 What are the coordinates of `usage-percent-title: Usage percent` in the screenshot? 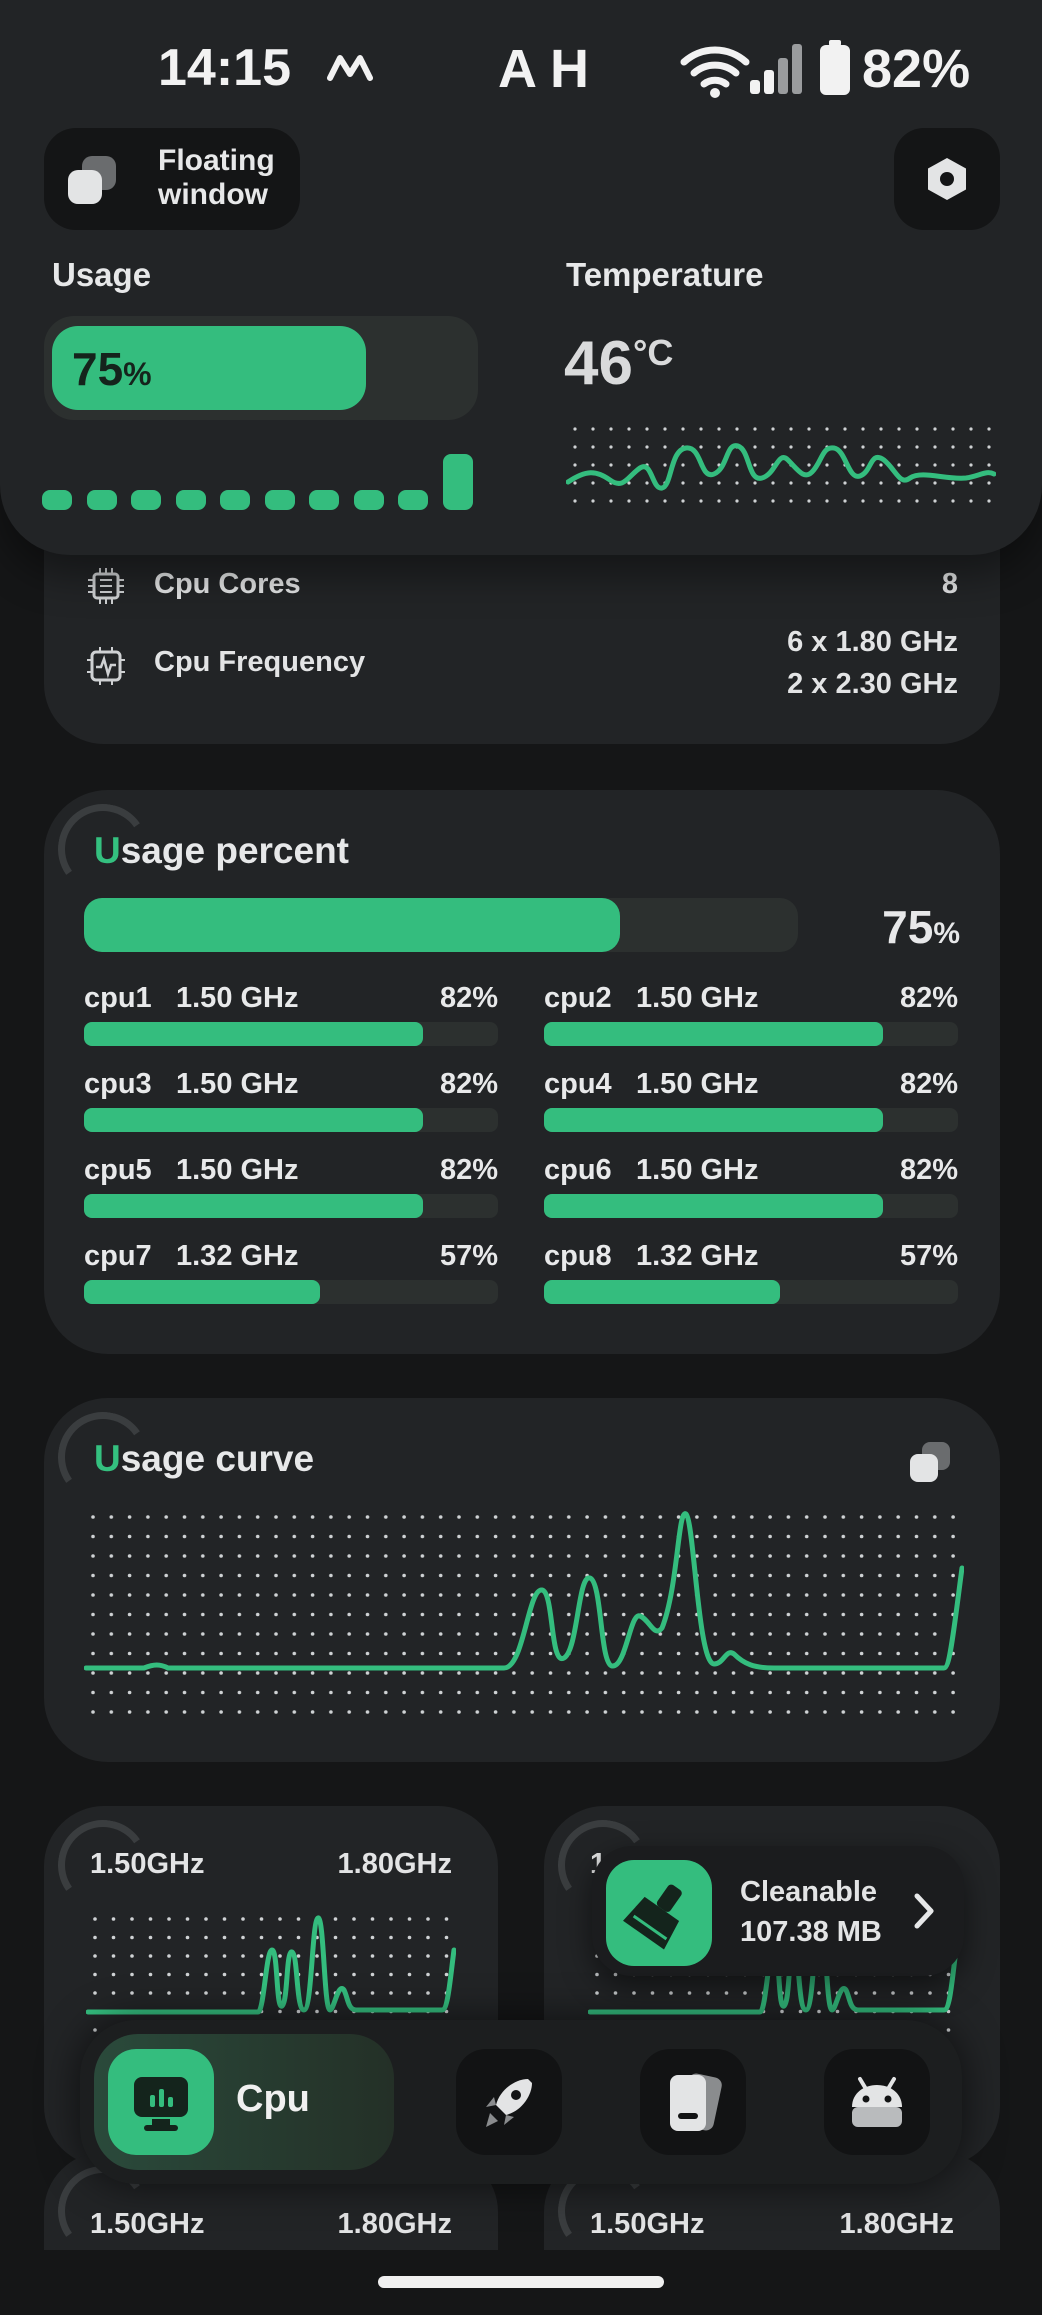 It's located at (222, 850).